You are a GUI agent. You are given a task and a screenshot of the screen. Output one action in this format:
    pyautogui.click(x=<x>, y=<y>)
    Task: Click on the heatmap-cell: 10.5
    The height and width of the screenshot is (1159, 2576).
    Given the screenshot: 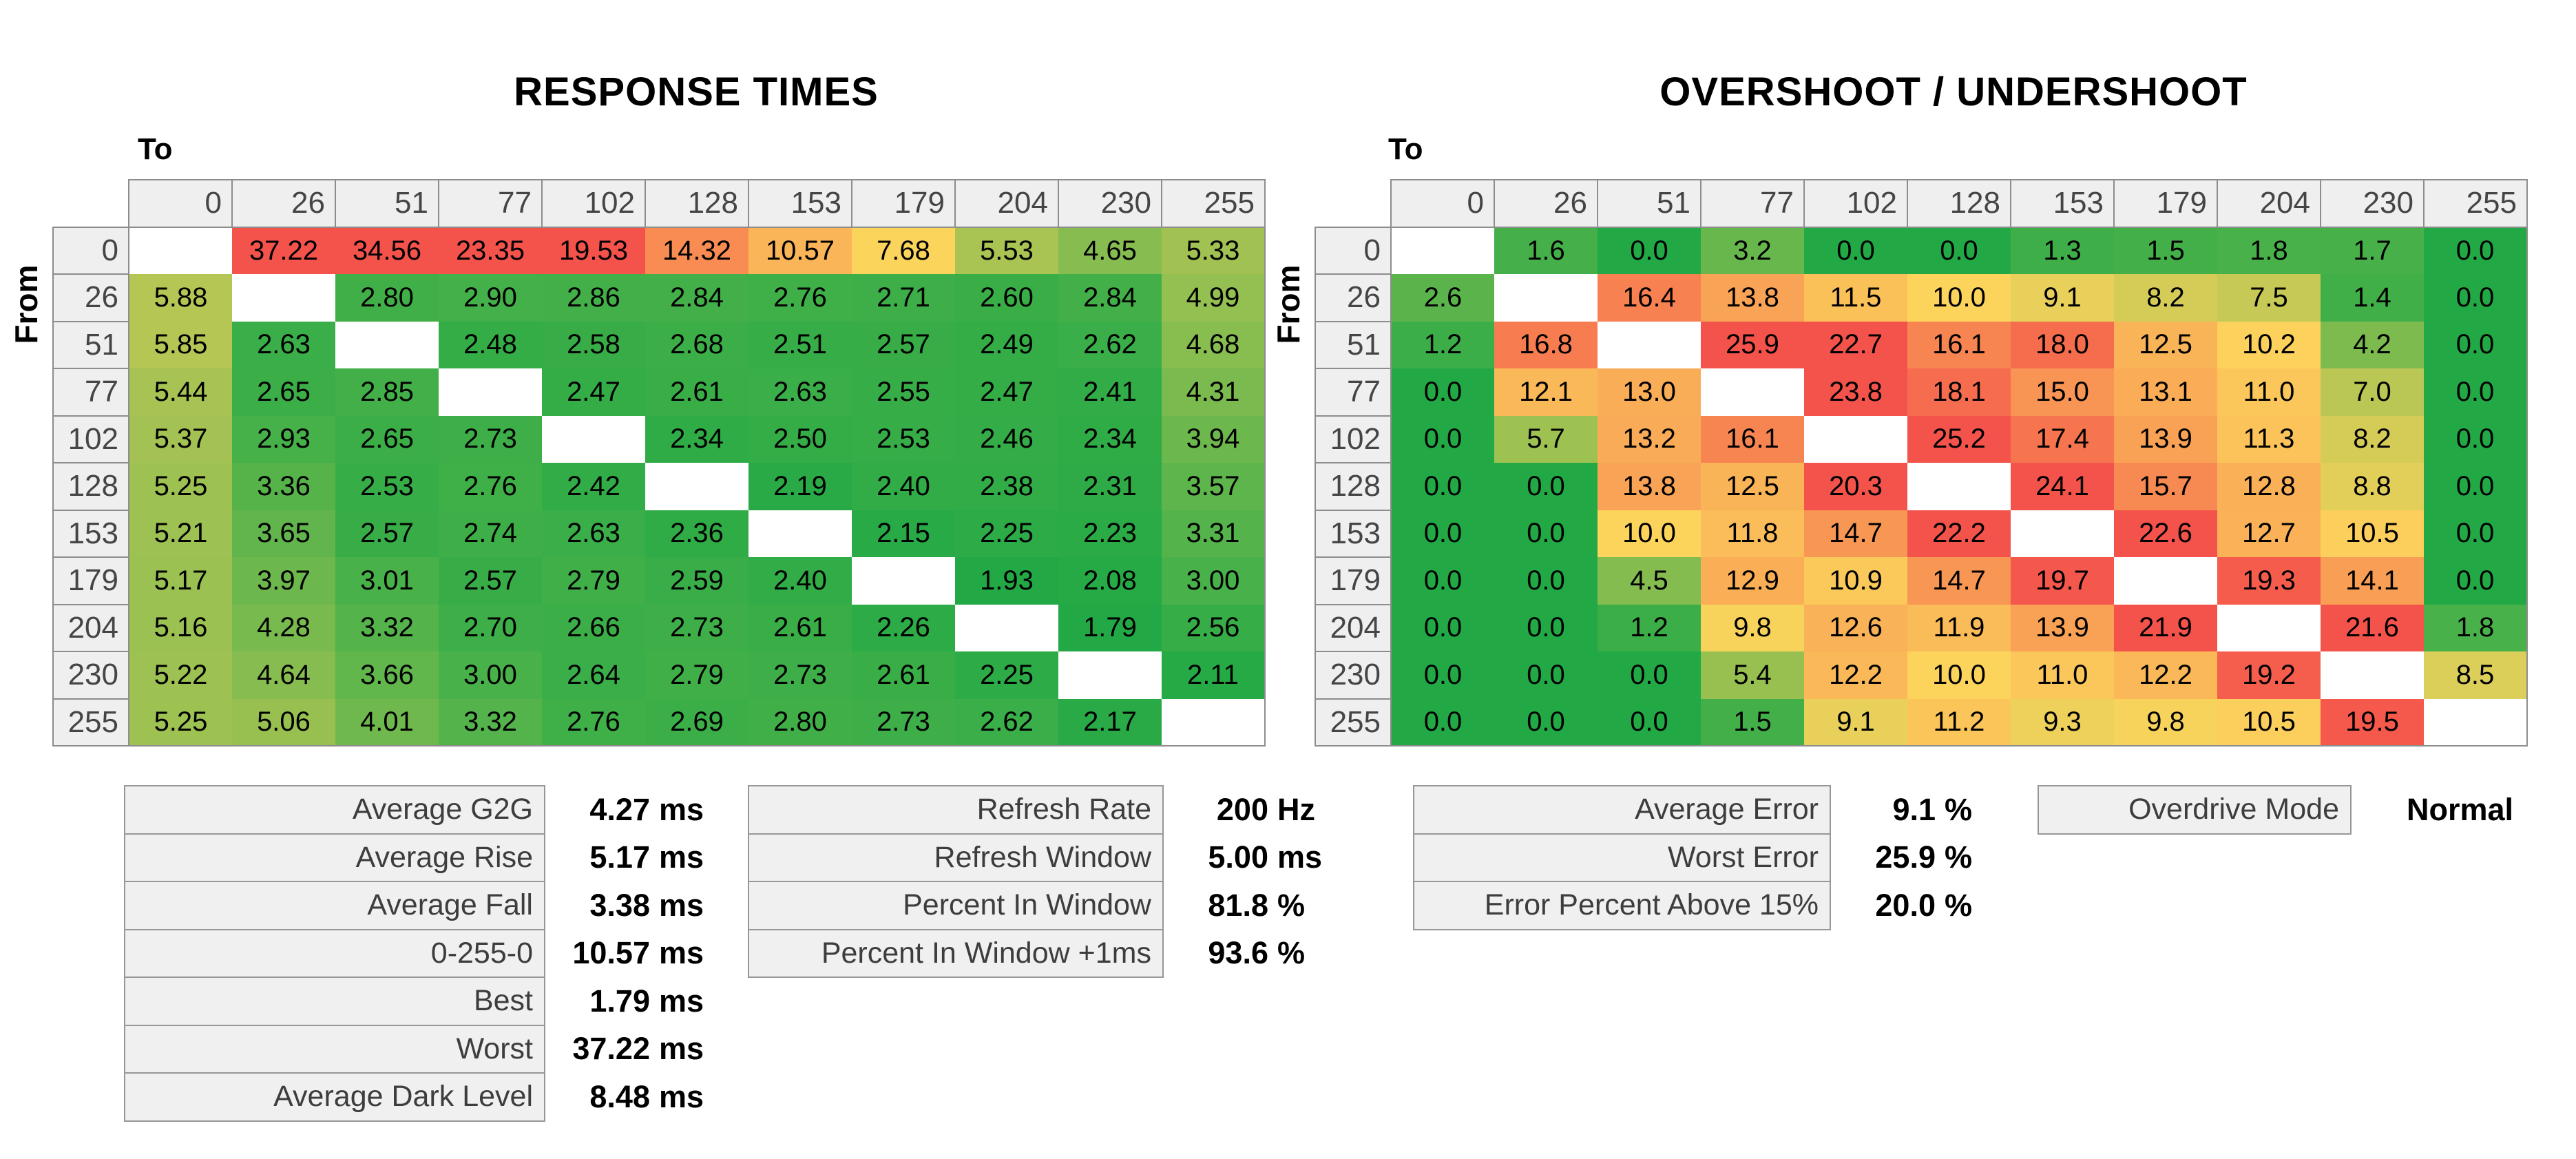 What is the action you would take?
    pyautogui.click(x=2269, y=722)
    